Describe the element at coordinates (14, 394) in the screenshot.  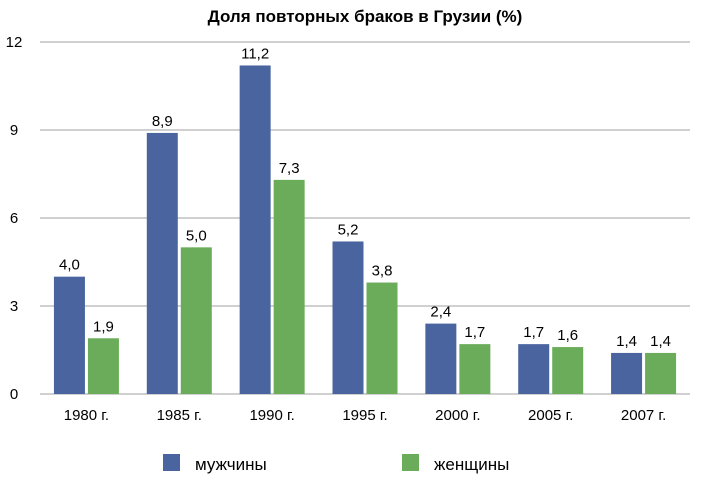
I see `y-tick-label: 0` at that location.